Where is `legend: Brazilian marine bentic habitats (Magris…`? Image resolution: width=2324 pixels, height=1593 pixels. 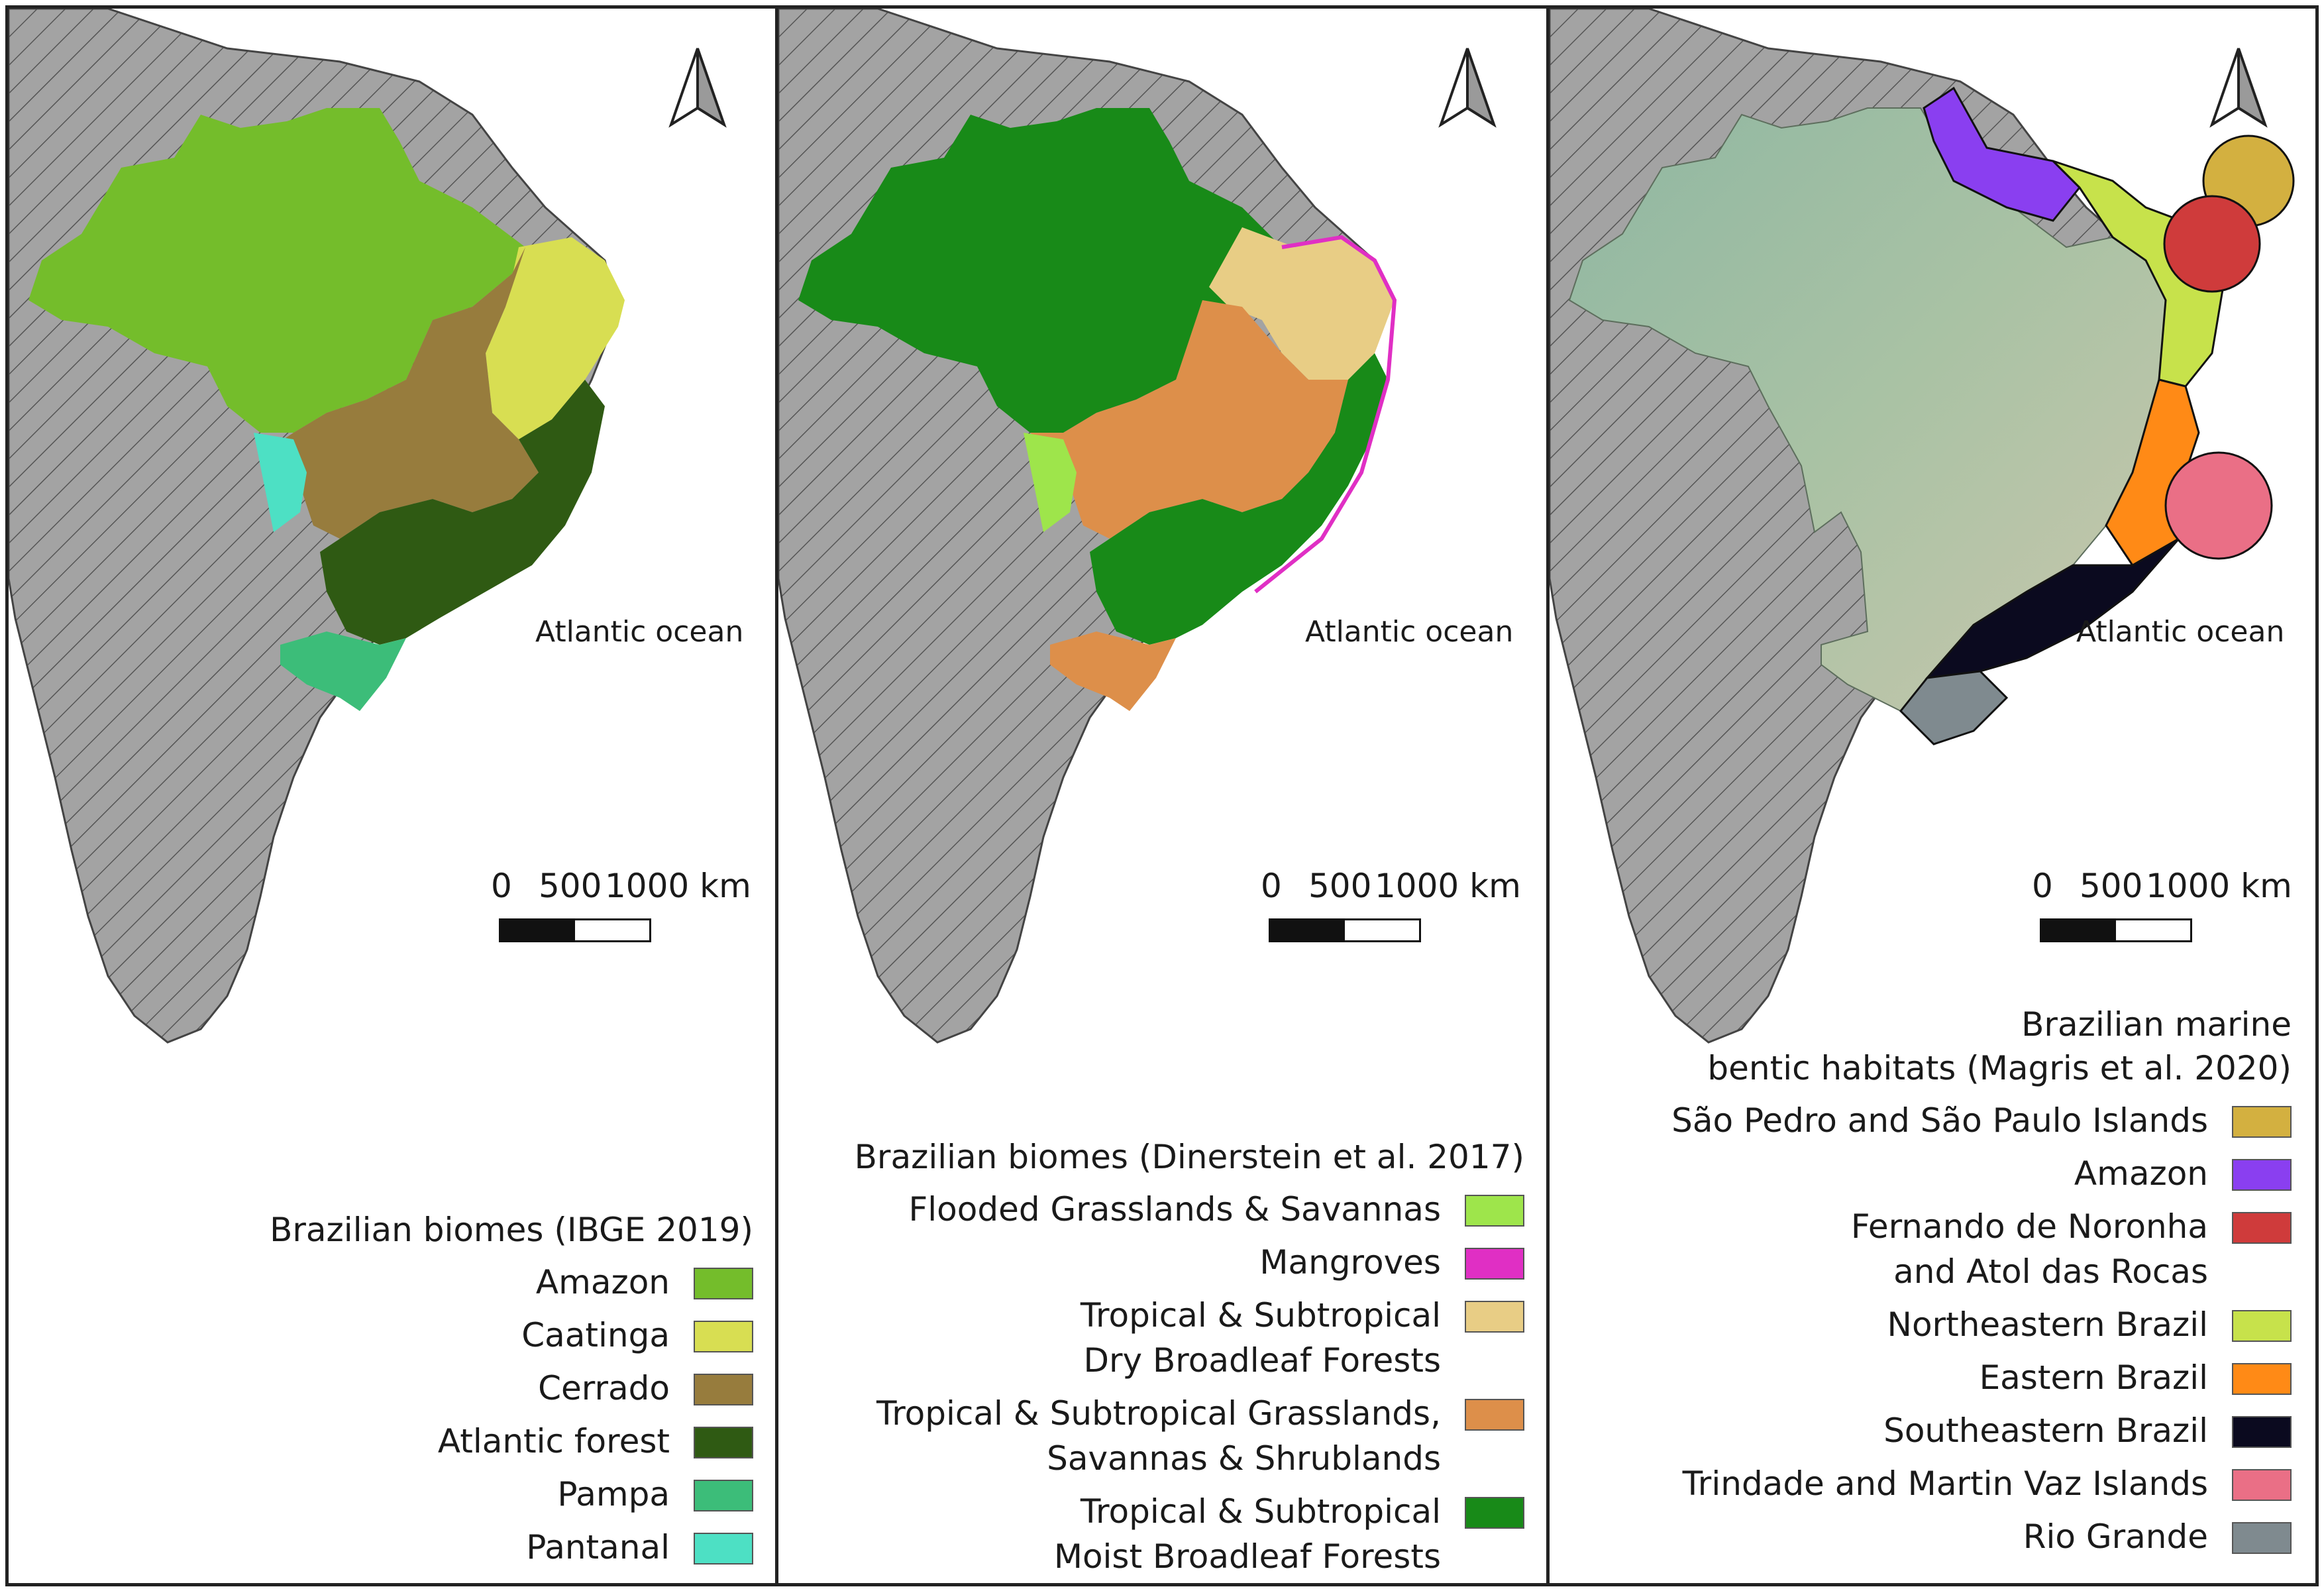
legend: Brazilian marine bentic habitats (Magris… is located at coordinates (1982, 1281).